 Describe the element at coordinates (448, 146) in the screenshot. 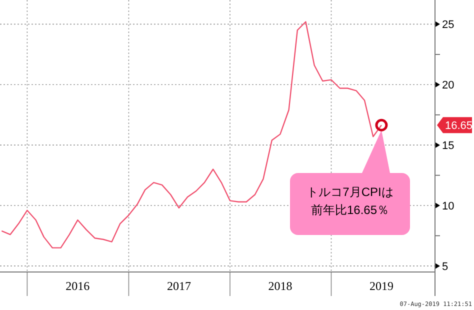

I see `y-tick-label: 15` at that location.